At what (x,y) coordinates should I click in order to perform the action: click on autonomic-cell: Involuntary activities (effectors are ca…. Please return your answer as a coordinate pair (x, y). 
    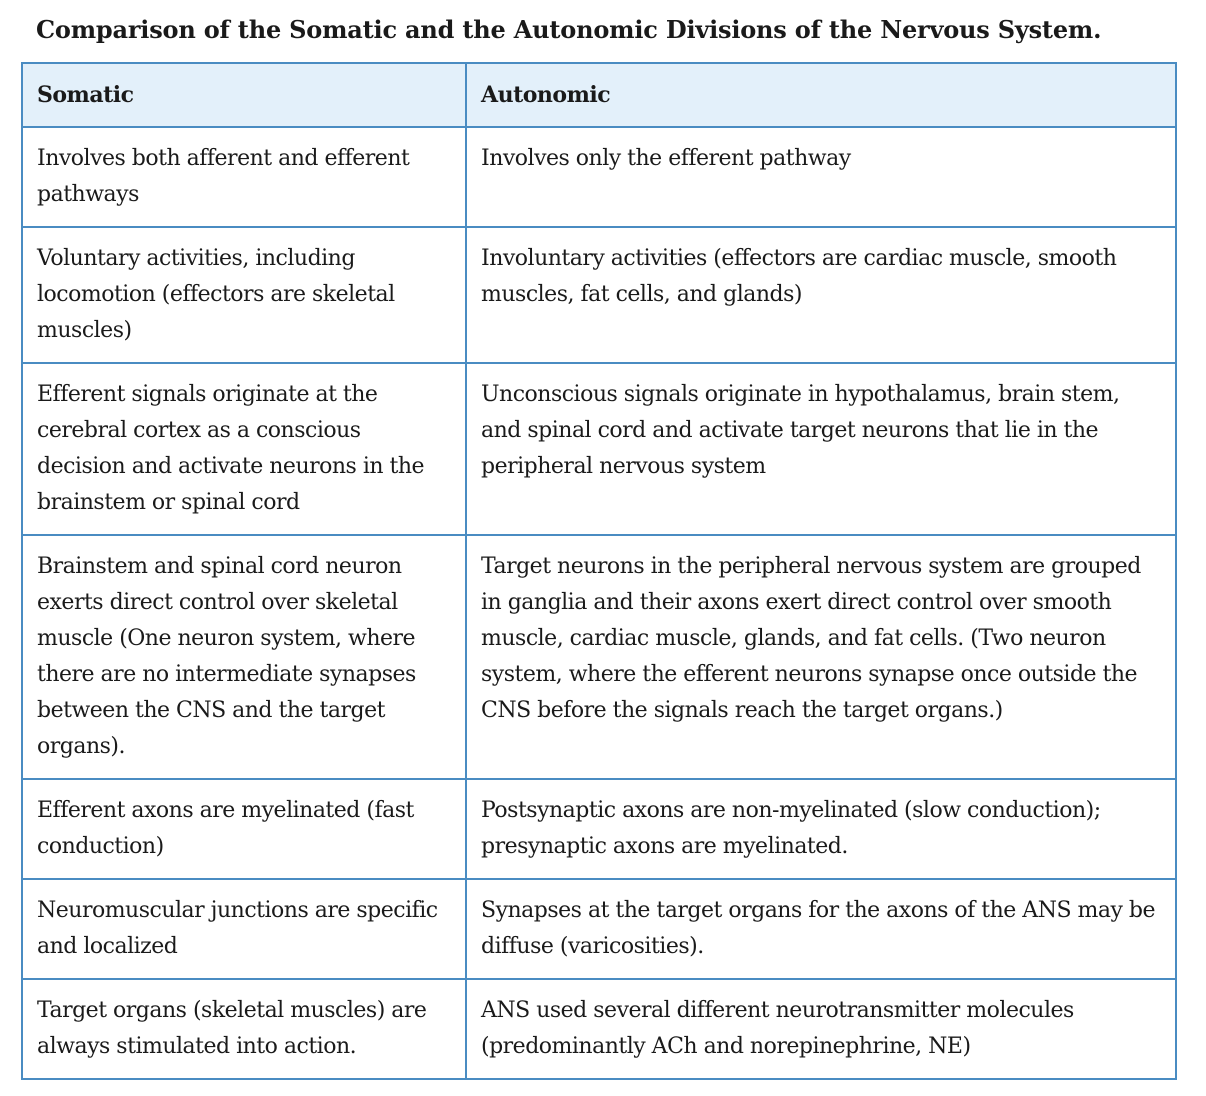
    Looking at the image, I should click on (821, 295).